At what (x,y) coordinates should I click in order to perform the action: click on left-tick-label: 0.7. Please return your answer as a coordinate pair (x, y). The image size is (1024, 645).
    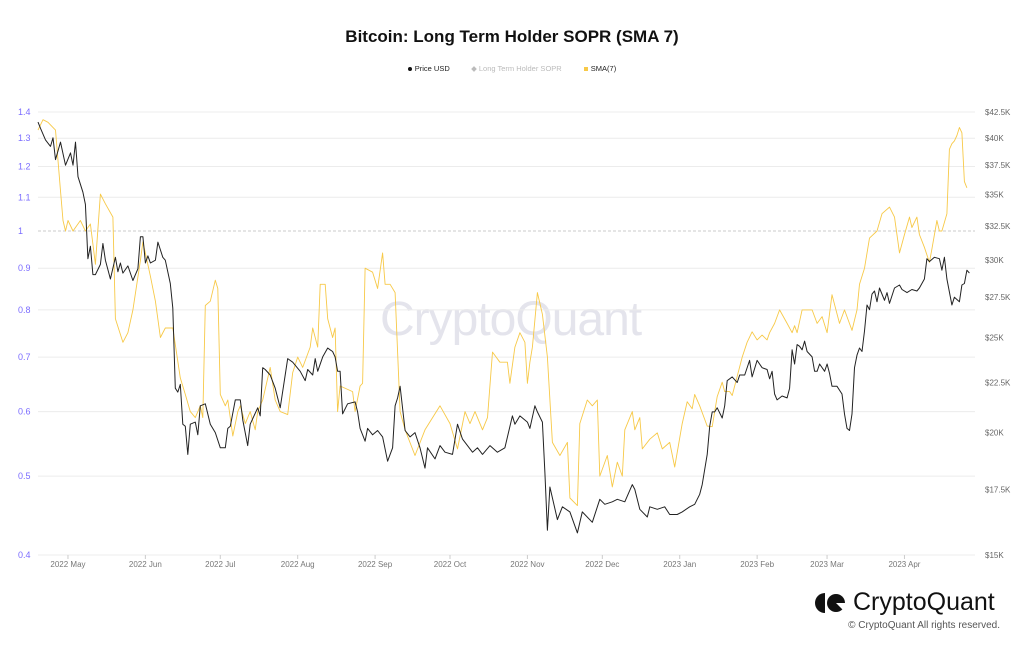
    Looking at the image, I should click on (24, 357).